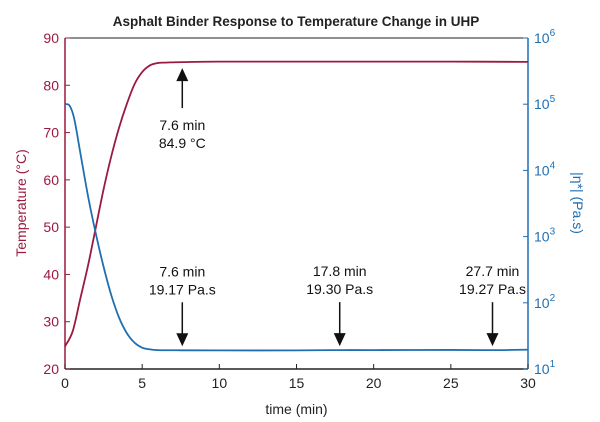  I want to click on x-tick-label: 20, so click(374, 383).